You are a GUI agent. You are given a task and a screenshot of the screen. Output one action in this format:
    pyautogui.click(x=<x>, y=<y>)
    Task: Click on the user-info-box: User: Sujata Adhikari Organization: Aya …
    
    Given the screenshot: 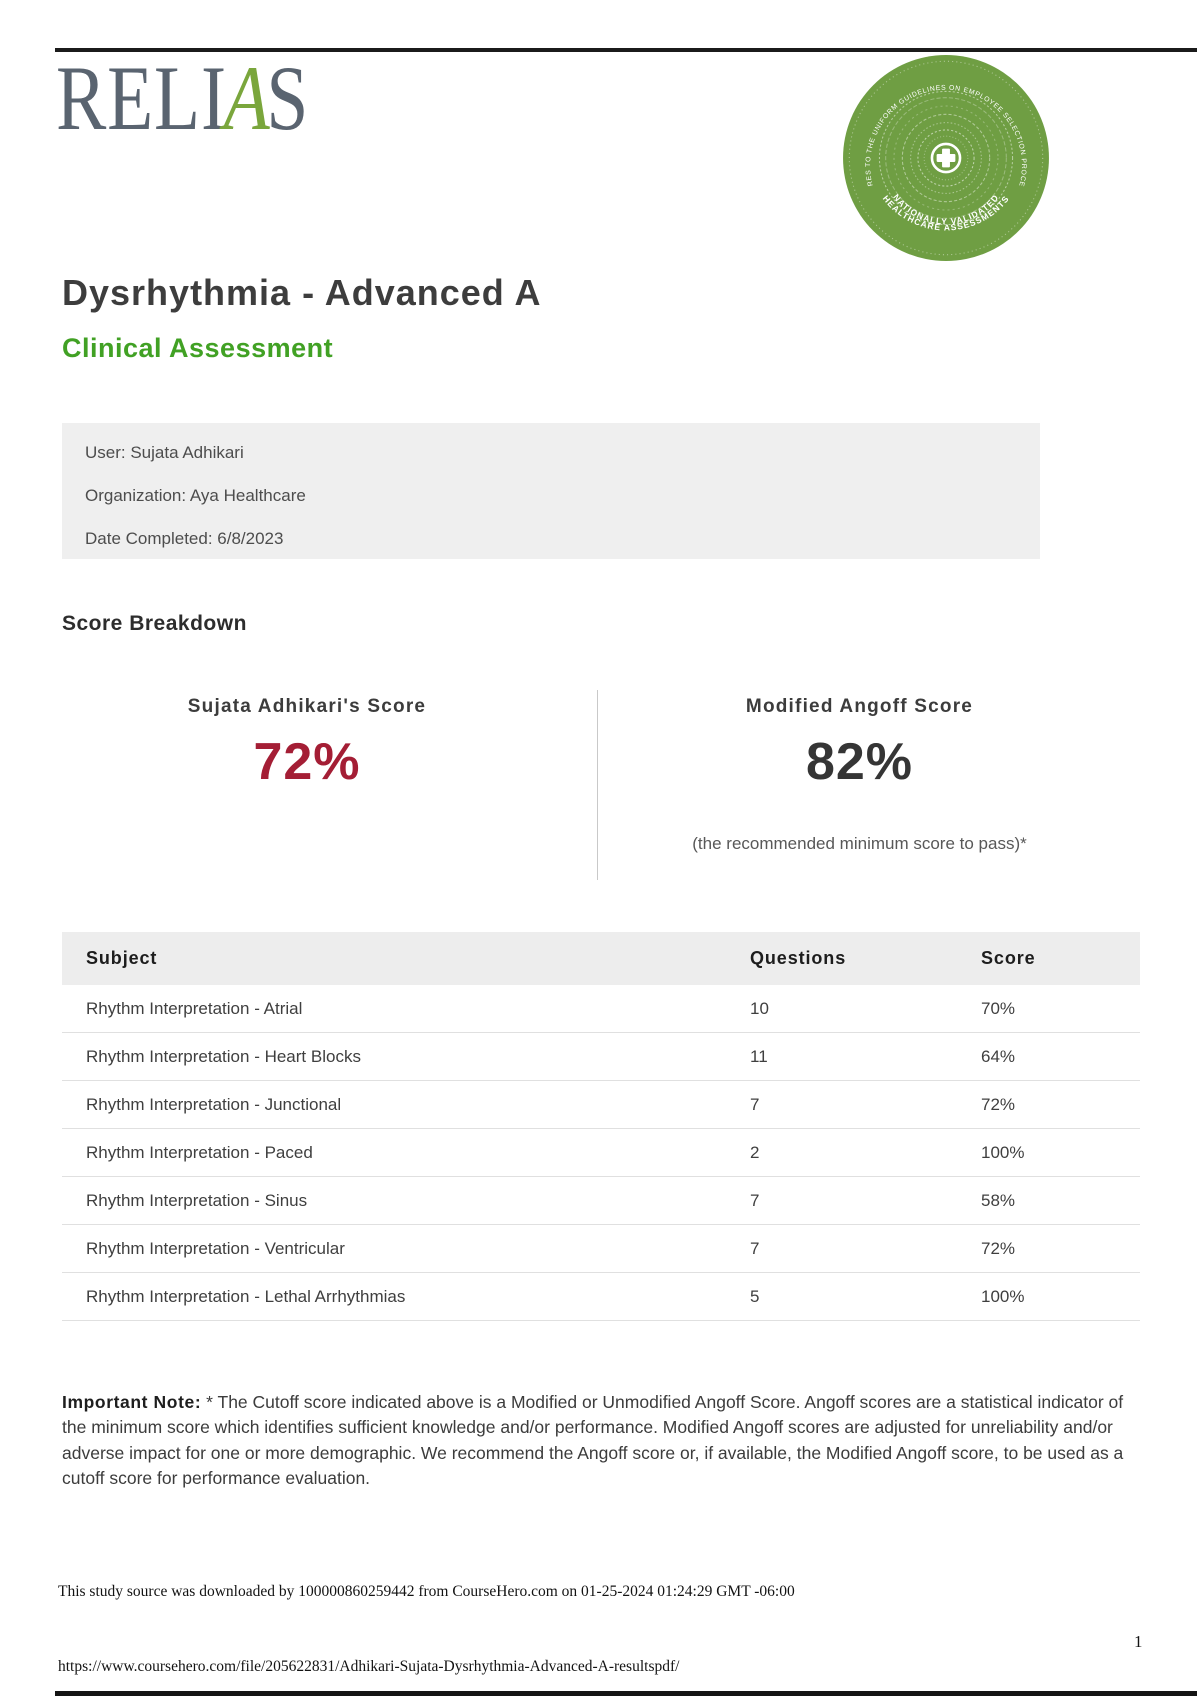 What is the action you would take?
    pyautogui.click(x=551, y=491)
    